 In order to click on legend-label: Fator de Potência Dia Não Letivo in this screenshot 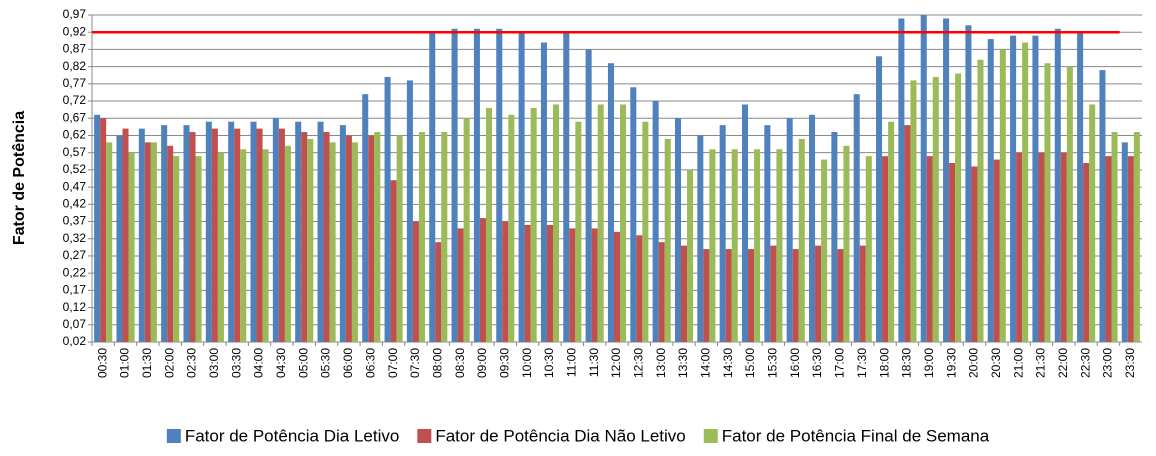, I will do `click(560, 435)`.